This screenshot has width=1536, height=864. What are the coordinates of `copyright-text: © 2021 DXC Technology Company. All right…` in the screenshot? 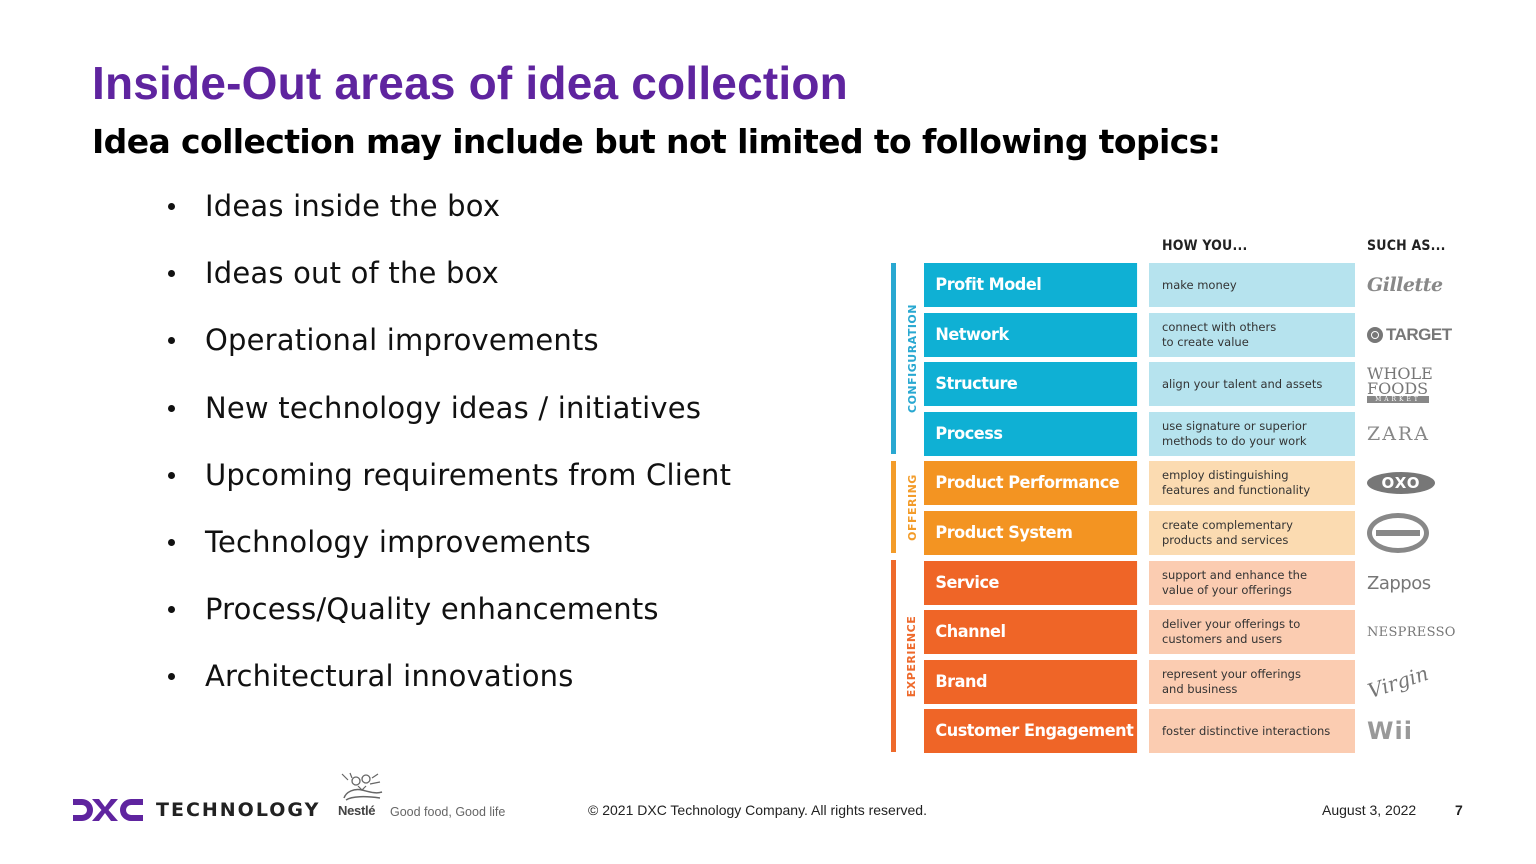 It's located at (757, 810).